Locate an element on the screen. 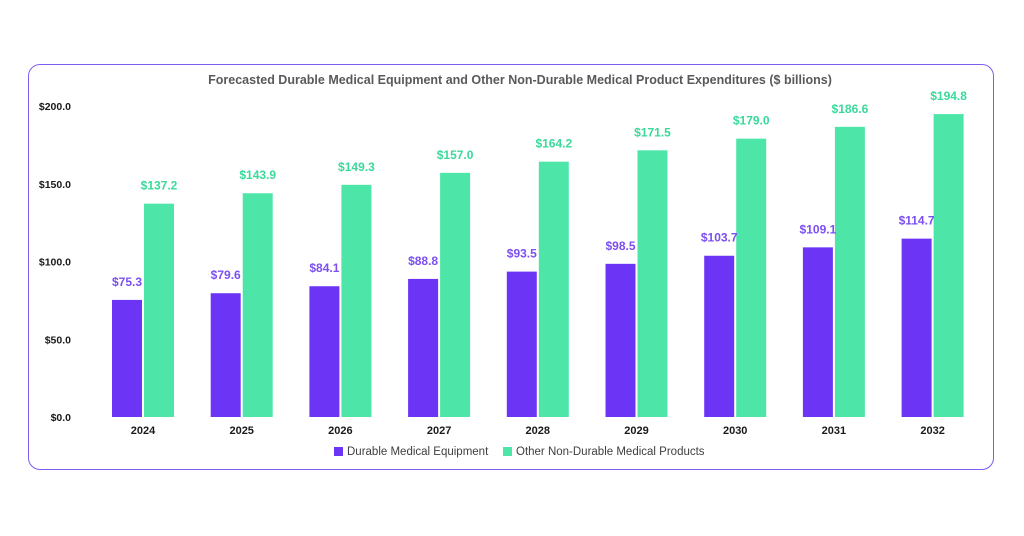 The height and width of the screenshot is (536, 1024). x-tick-label: 2025 is located at coordinates (241, 431).